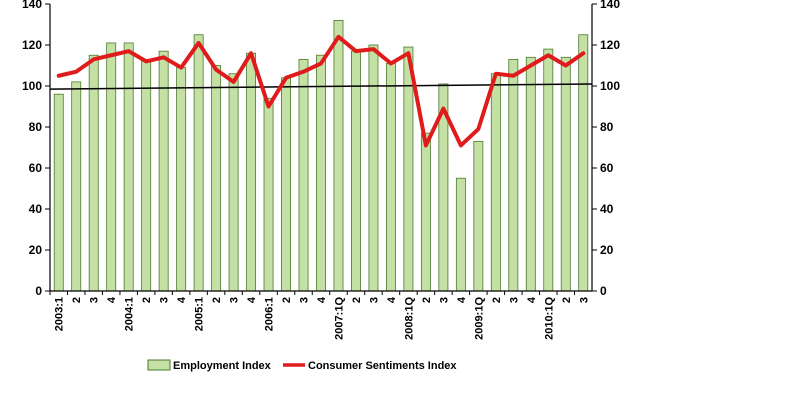  What do you see at coordinates (222, 366) in the screenshot?
I see `legend-label-employment: Employment Index` at bounding box center [222, 366].